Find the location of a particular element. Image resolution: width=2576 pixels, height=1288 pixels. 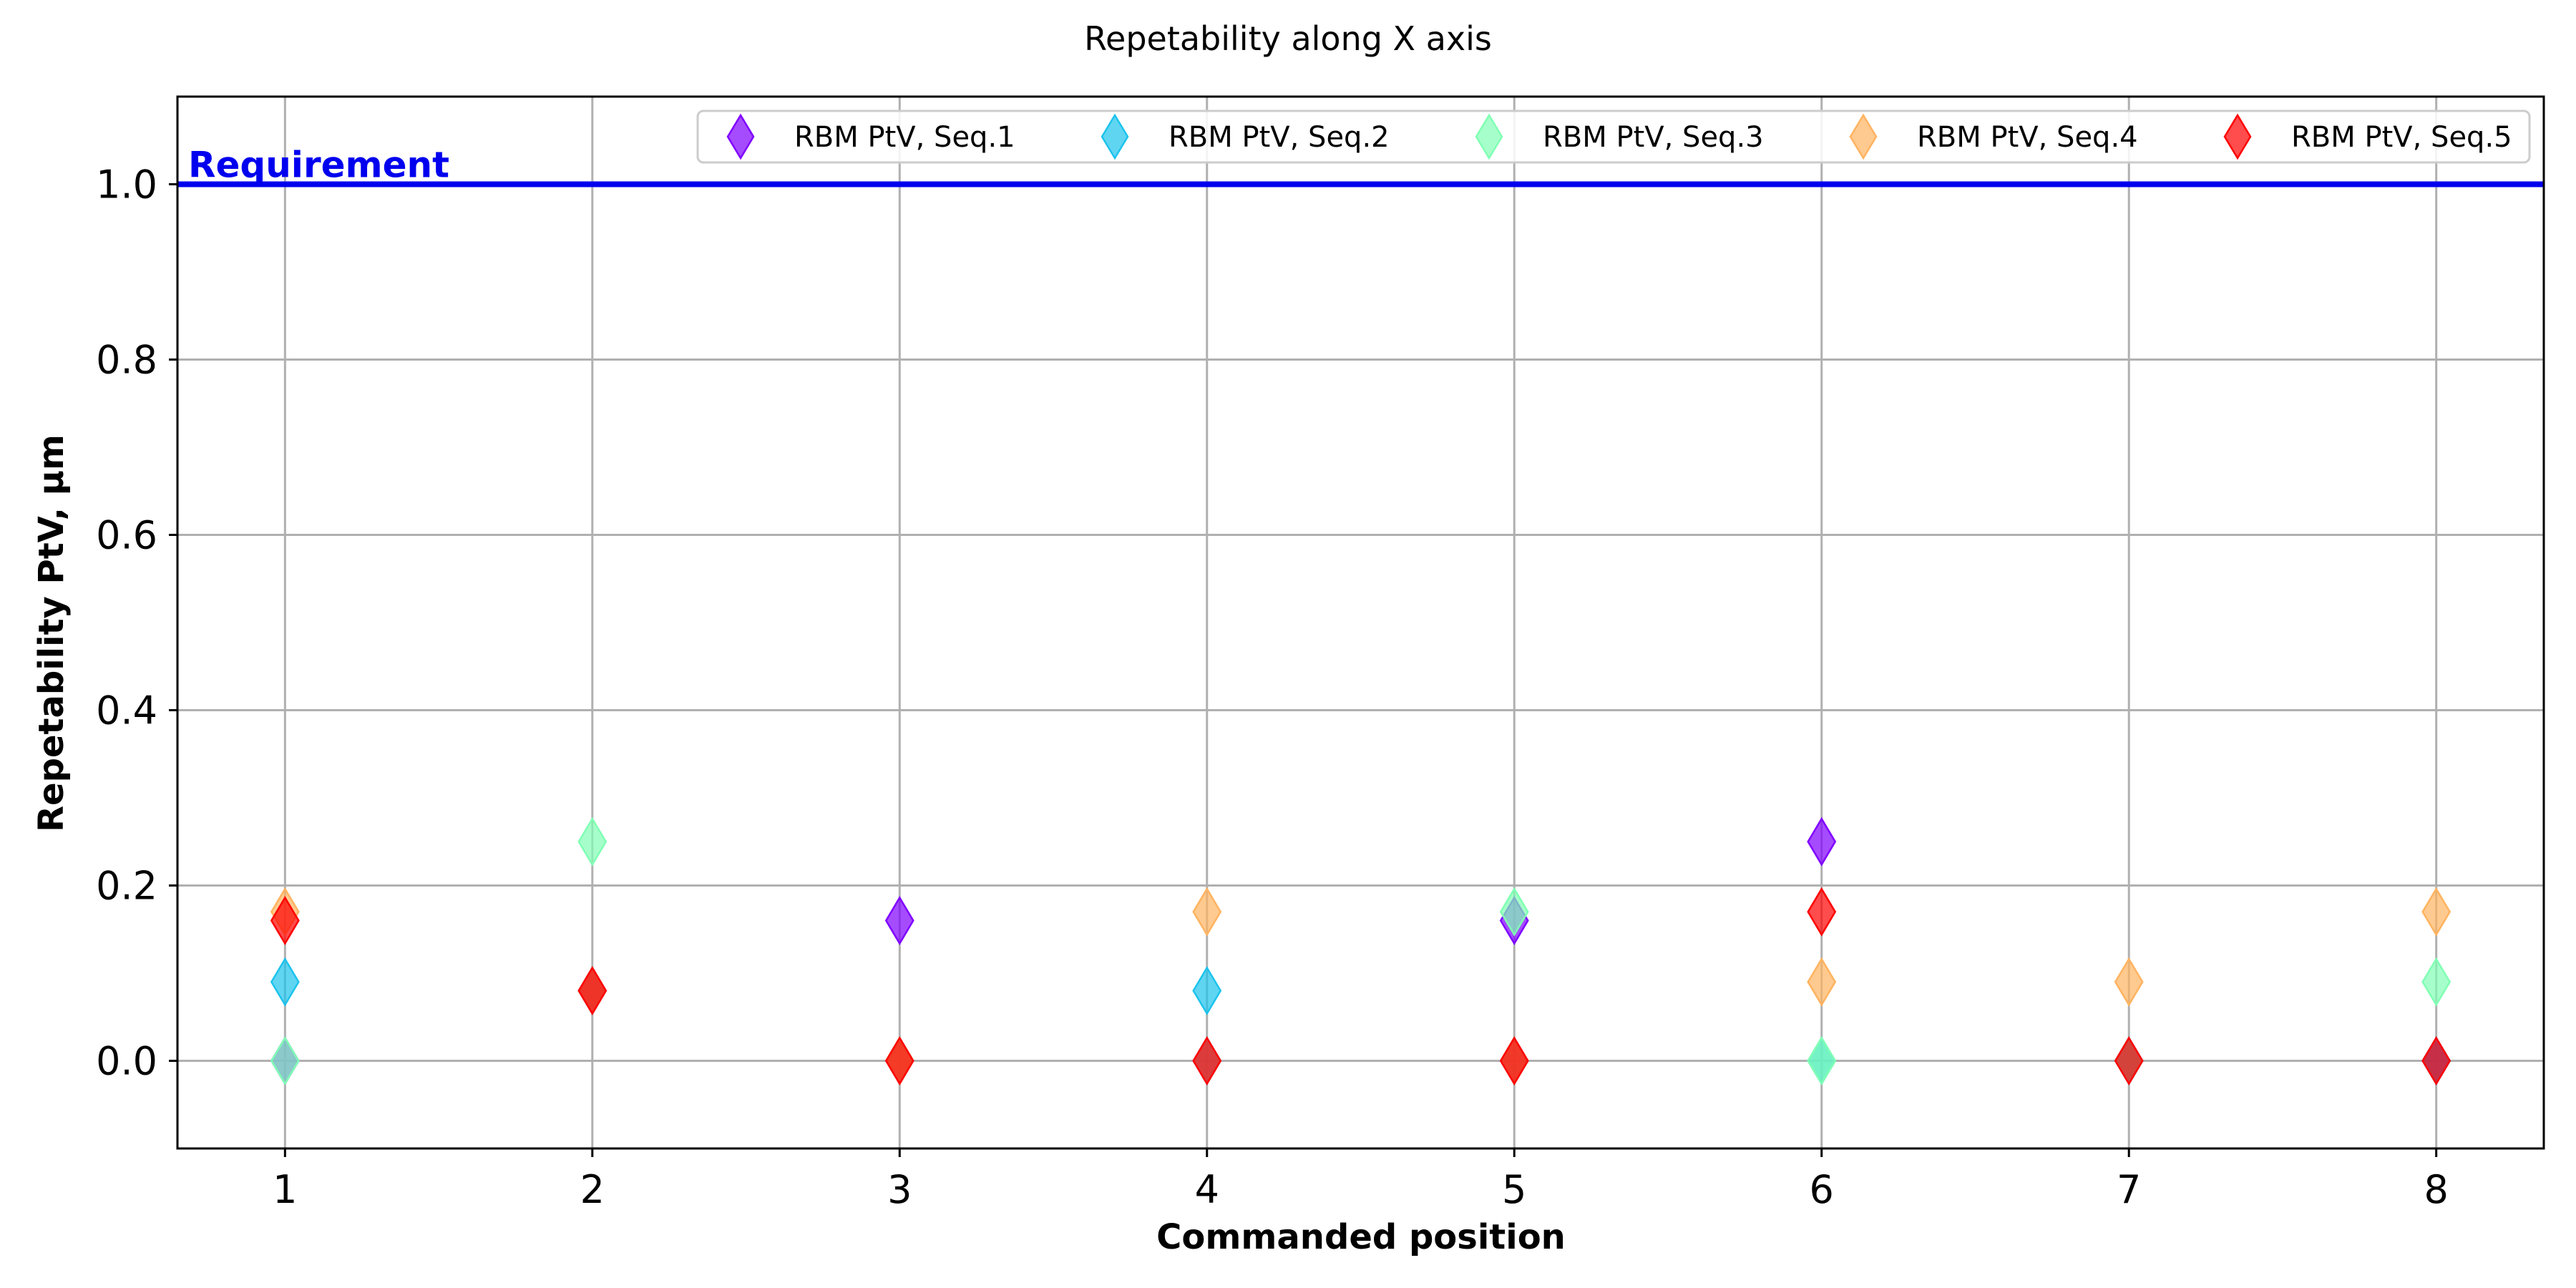

y-tick-label: 0.8 is located at coordinates (126, 360).